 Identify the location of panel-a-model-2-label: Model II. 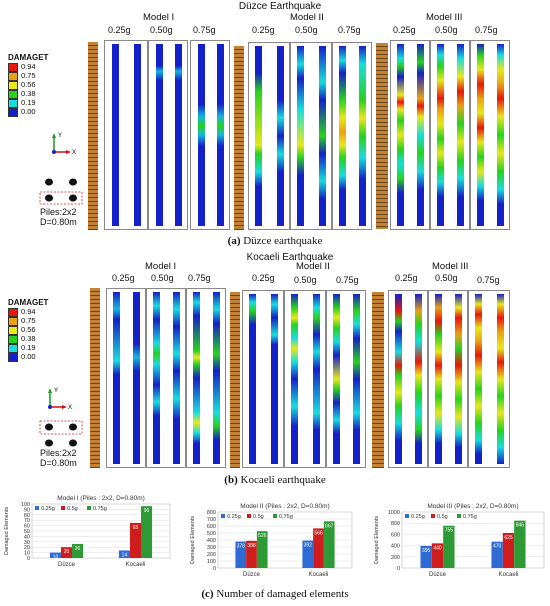
(307, 17).